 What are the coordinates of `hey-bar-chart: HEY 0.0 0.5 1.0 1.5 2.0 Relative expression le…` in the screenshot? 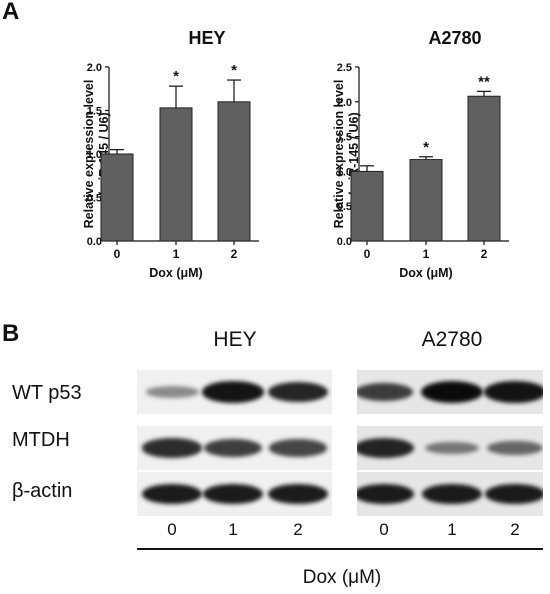 It's located at (170, 154).